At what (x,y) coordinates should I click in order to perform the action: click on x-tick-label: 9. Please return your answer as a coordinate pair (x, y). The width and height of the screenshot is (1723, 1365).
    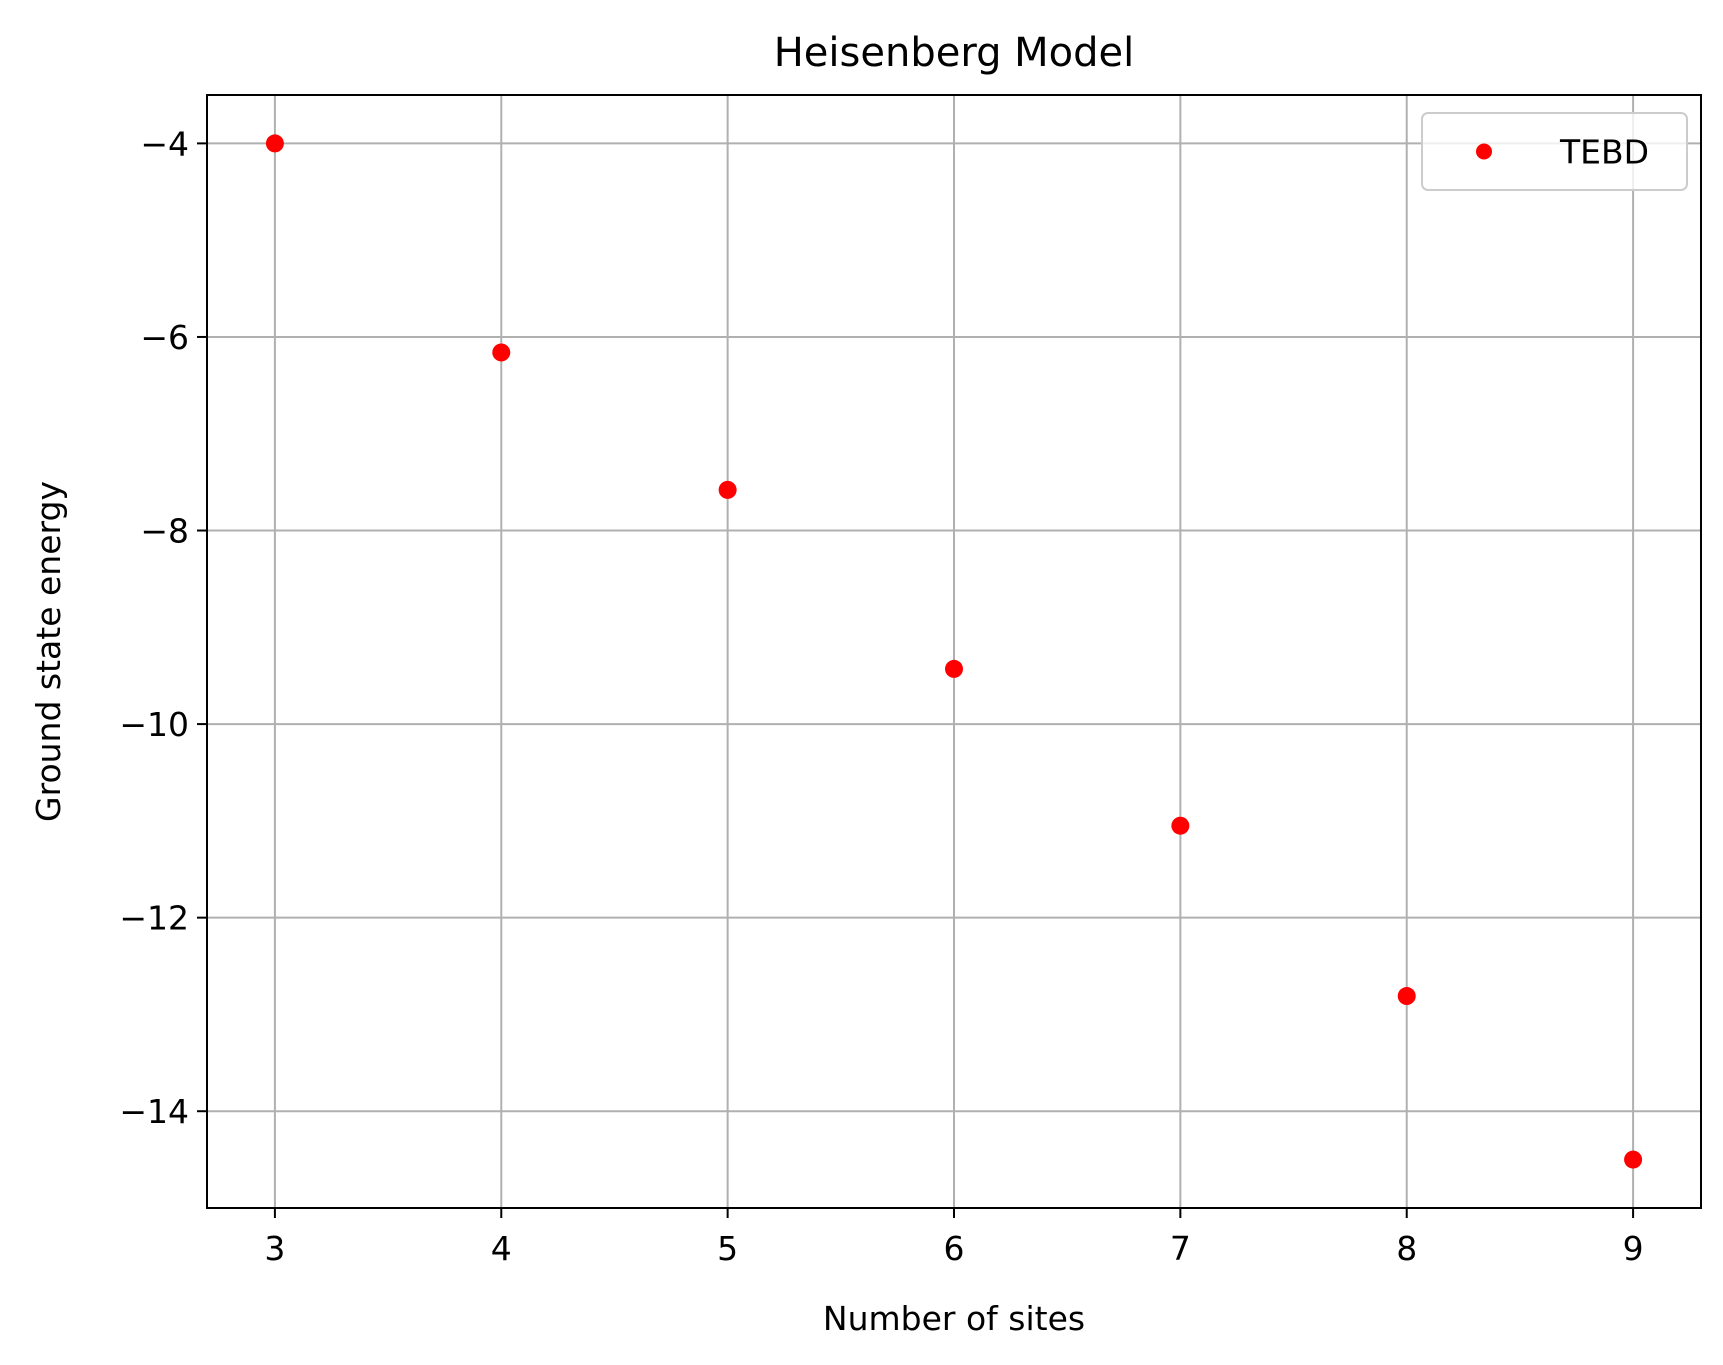
    Looking at the image, I should click on (1633, 1248).